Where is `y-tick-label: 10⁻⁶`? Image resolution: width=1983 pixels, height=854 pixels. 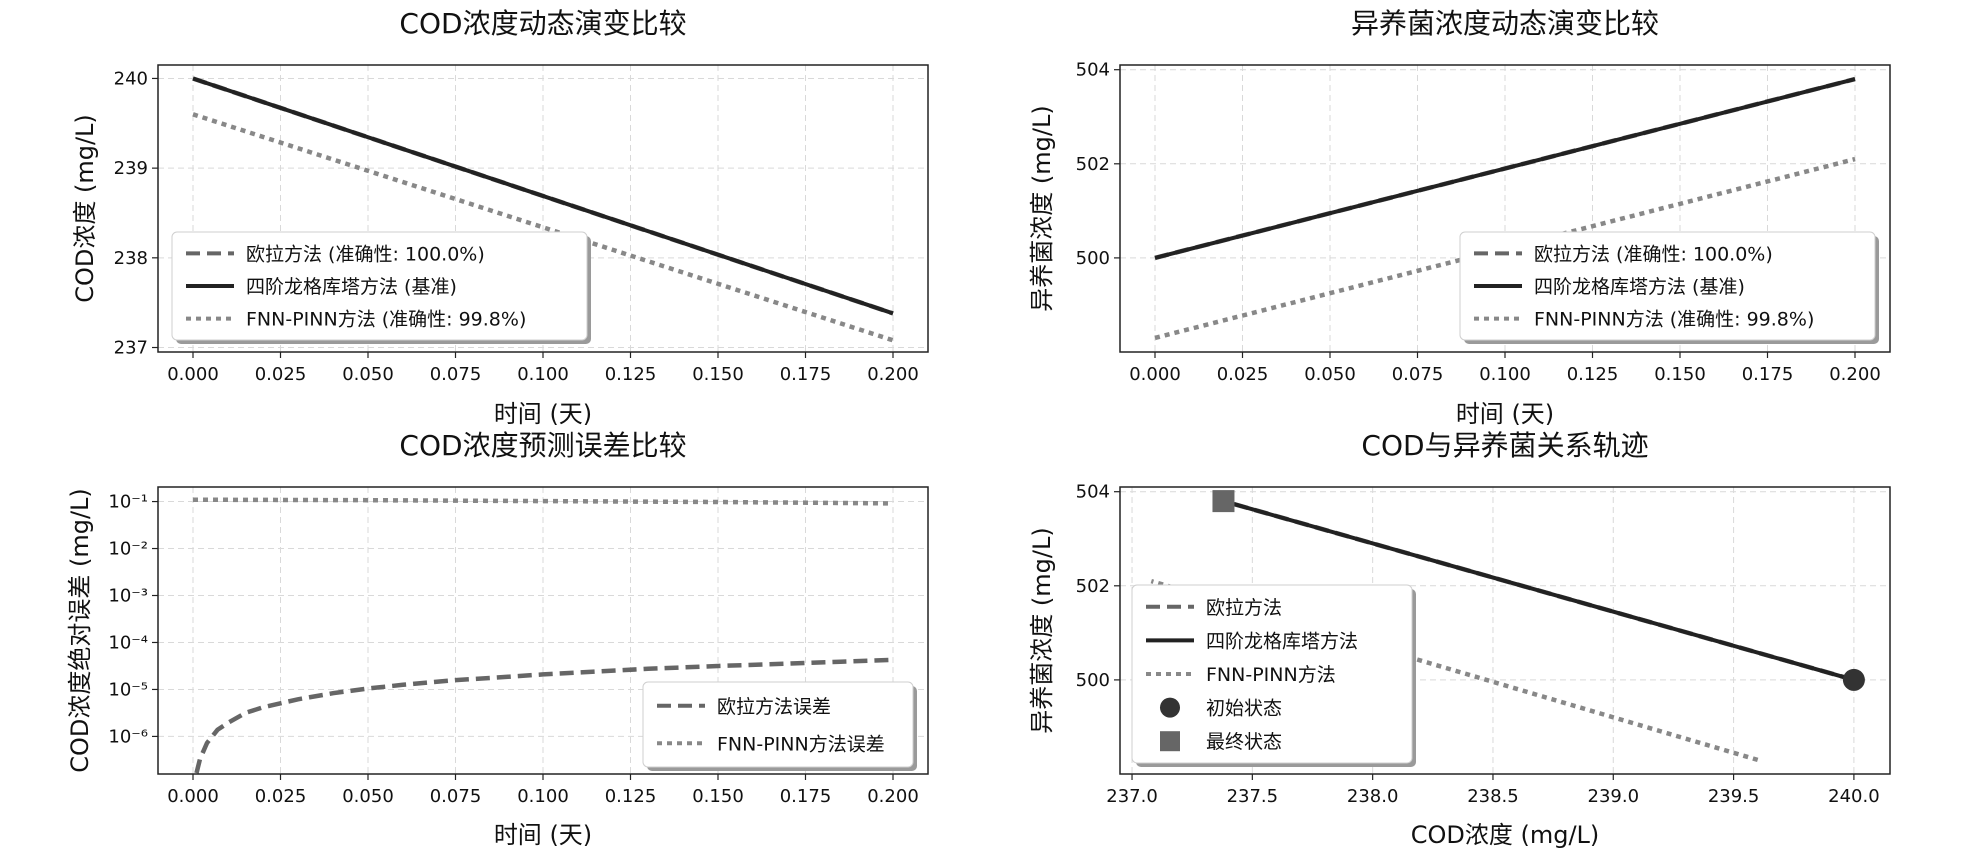 y-tick-label: 10⁻⁶ is located at coordinates (128, 736).